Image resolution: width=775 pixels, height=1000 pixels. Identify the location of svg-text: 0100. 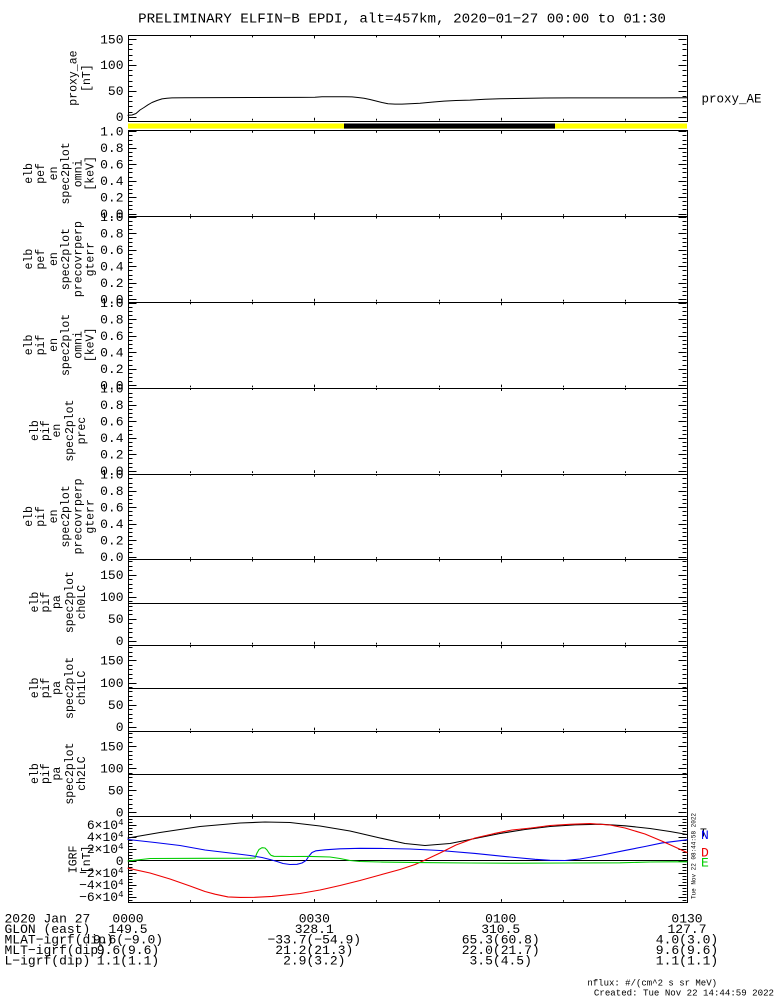
(500, 918).